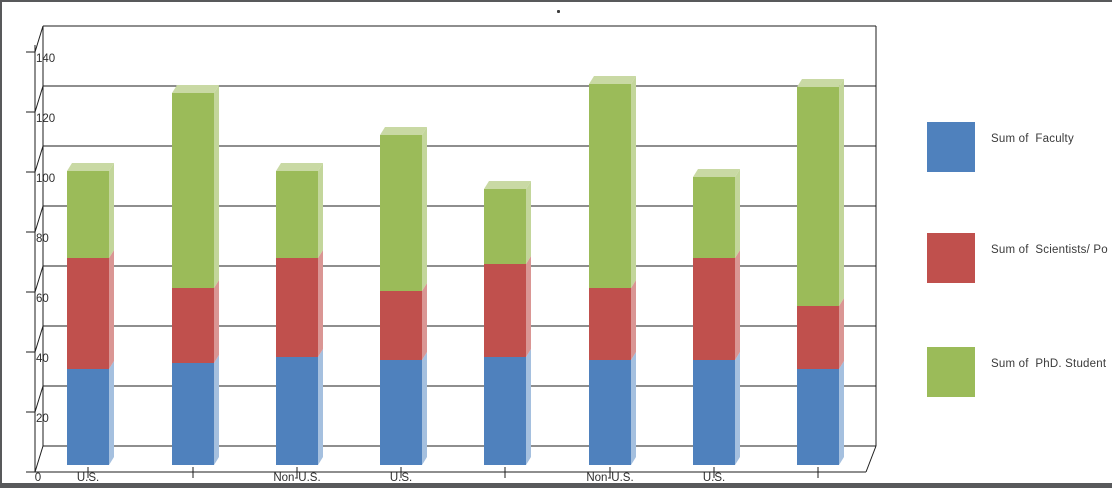 This screenshot has width=1112, height=488. Describe the element at coordinates (299, 167) in the screenshot. I see `bar-2-top` at that location.